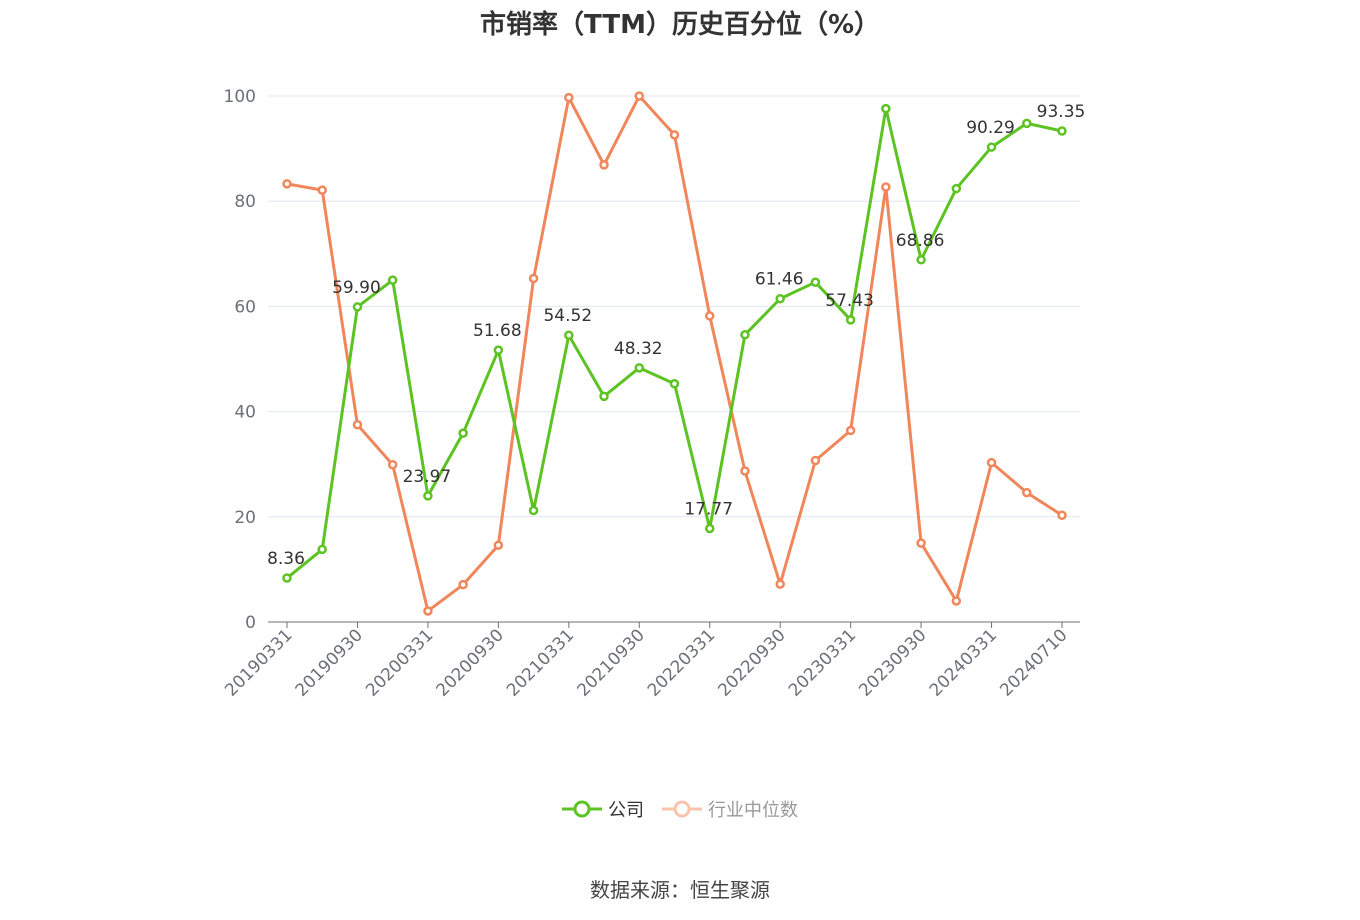 The image size is (1360, 920). What do you see at coordinates (680, 890) in the screenshot?
I see `source-note: 数据来源：恒生聚源` at bounding box center [680, 890].